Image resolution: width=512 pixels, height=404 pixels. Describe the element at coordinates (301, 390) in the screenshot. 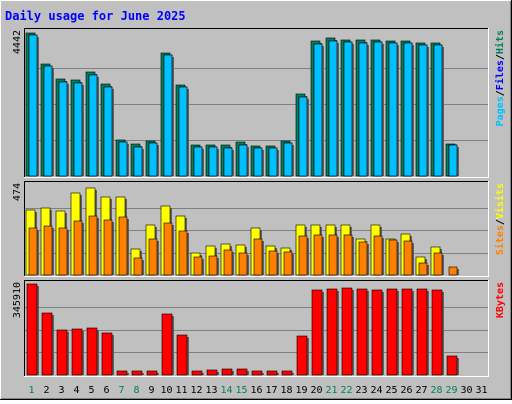

I see `x-tick-label: 19` at that location.